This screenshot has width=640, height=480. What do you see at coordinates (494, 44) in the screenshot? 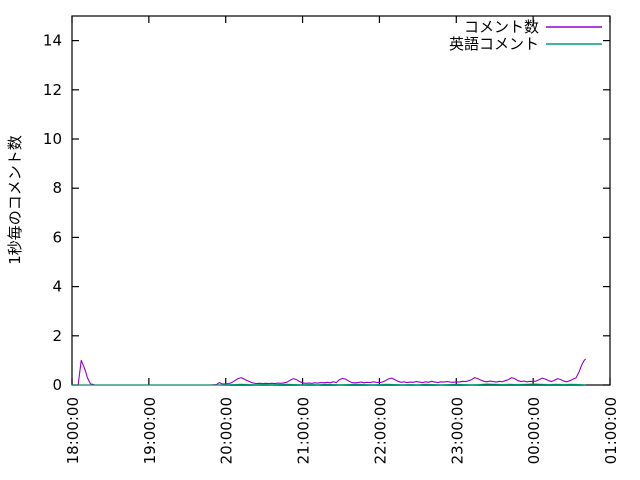
I see `legend-label: 英語コメント` at bounding box center [494, 44].